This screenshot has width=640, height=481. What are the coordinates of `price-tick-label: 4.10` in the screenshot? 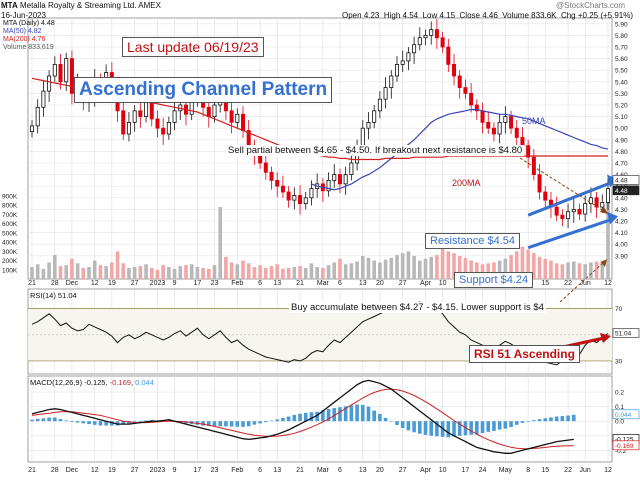 It's located at (621, 233).